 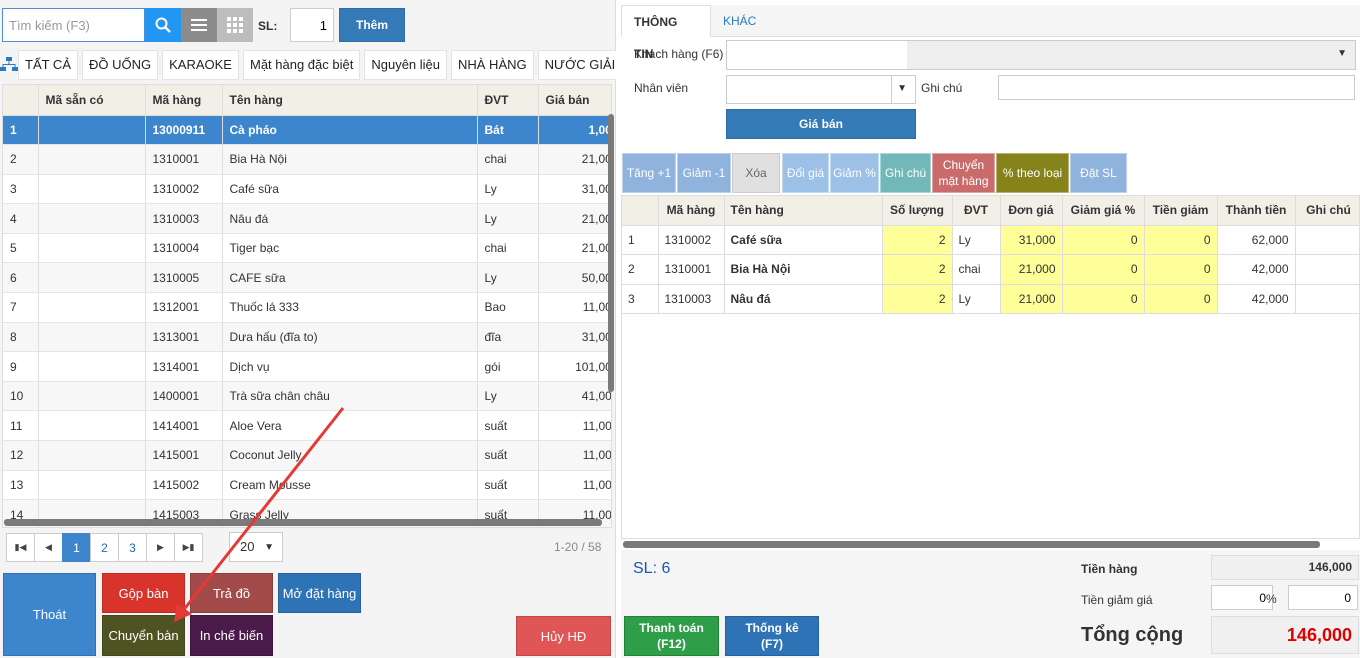 What do you see at coordinates (256, 547) in the screenshot?
I see `page-size-select: 20 ▼` at bounding box center [256, 547].